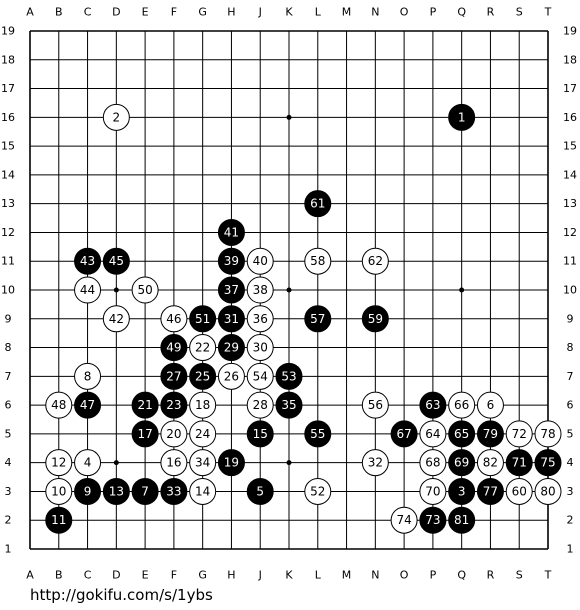 The height and width of the screenshot is (610, 580). What do you see at coordinates (174, 575) in the screenshot?
I see `column-label: F` at bounding box center [174, 575].